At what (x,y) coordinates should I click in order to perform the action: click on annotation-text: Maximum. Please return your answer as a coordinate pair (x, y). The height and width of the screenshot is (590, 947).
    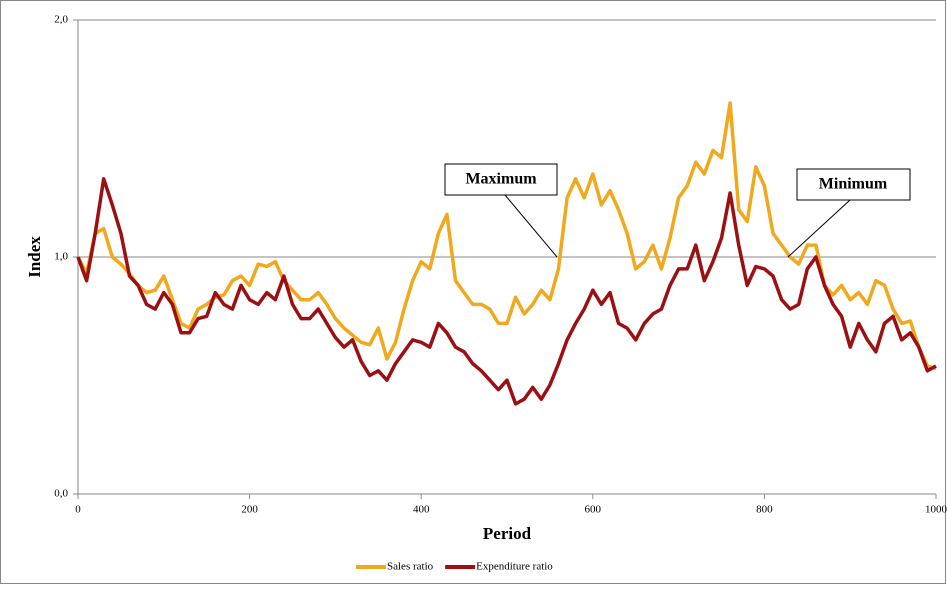
    Looking at the image, I should click on (501, 179).